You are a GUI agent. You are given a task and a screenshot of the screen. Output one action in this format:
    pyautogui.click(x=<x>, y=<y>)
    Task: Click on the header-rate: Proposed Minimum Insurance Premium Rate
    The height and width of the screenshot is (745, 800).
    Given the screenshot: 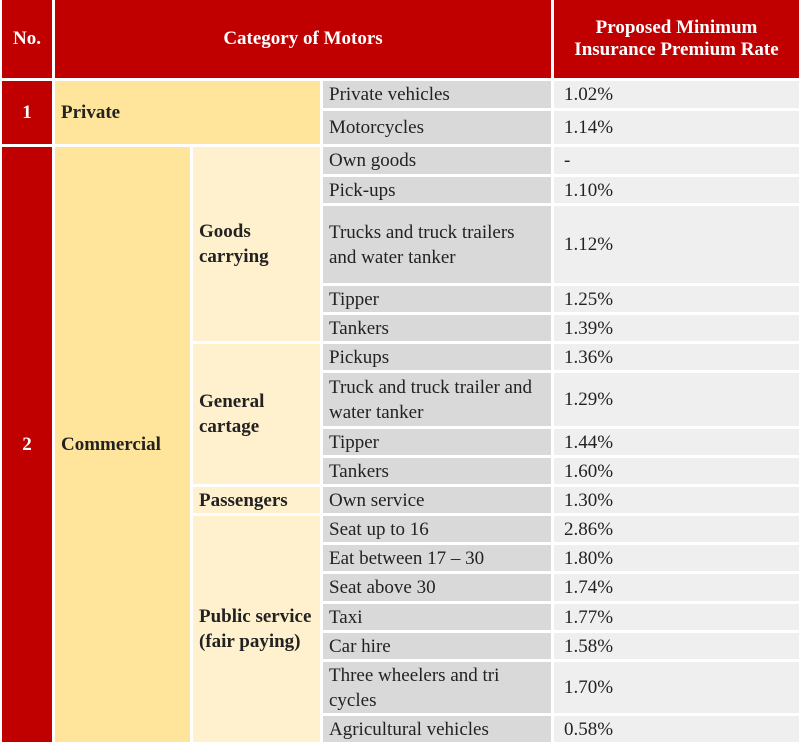 What is the action you would take?
    pyautogui.click(x=676, y=39)
    